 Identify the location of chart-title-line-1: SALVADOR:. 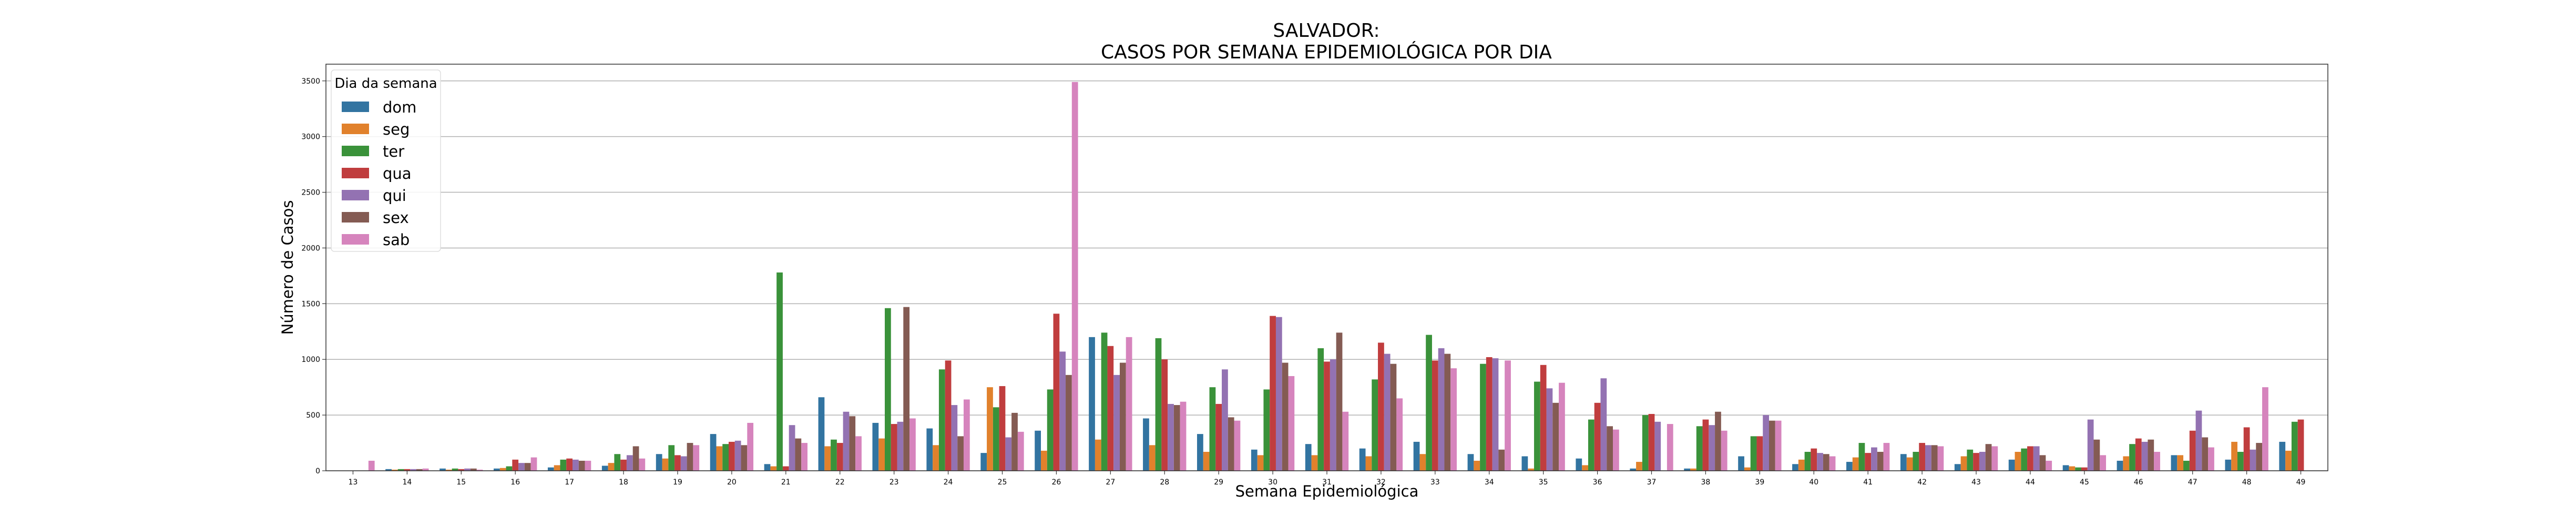
(1326, 31).